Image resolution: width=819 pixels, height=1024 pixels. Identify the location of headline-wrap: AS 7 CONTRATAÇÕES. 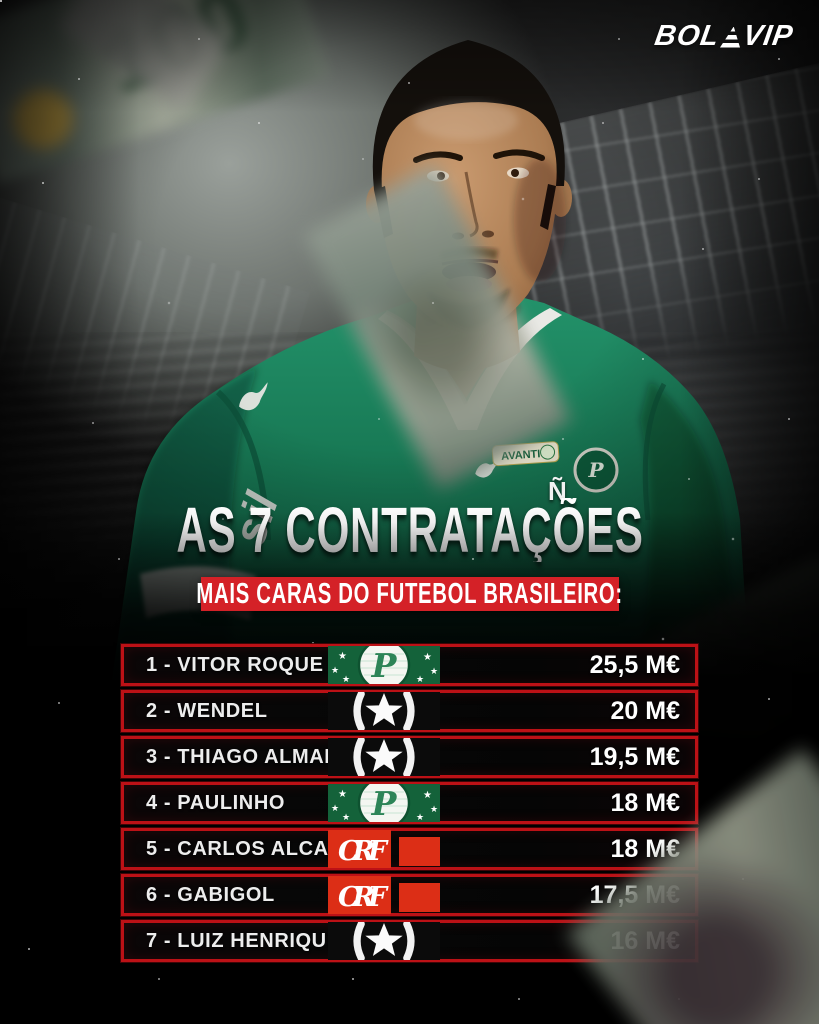
(409, 530).